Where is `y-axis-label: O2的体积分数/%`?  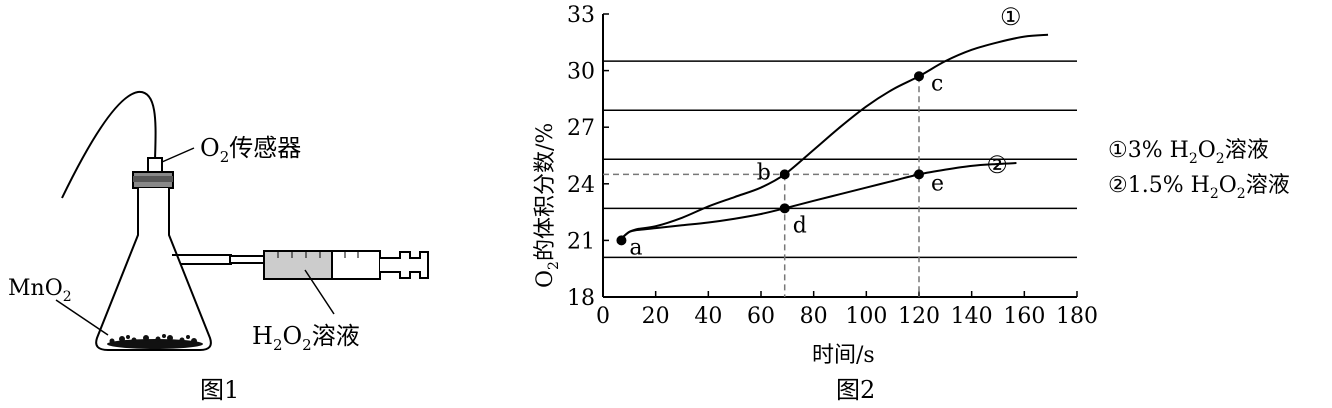 y-axis-label: O2的体积分数/% is located at coordinates (547, 205).